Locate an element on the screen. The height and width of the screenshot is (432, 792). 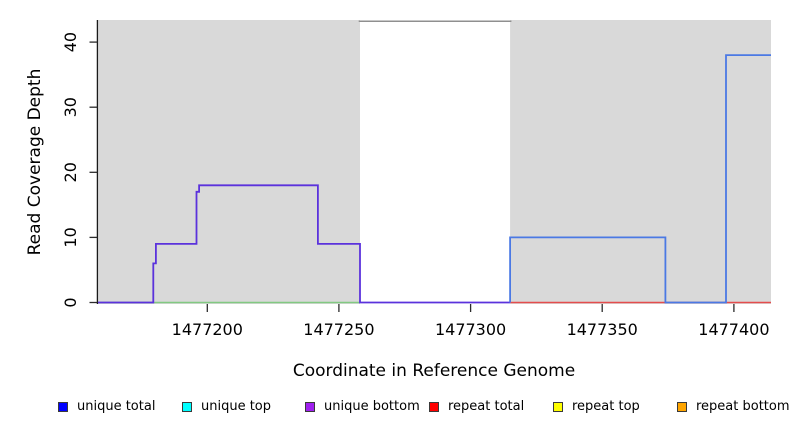
repeat-region-gap is located at coordinates (435, 162).